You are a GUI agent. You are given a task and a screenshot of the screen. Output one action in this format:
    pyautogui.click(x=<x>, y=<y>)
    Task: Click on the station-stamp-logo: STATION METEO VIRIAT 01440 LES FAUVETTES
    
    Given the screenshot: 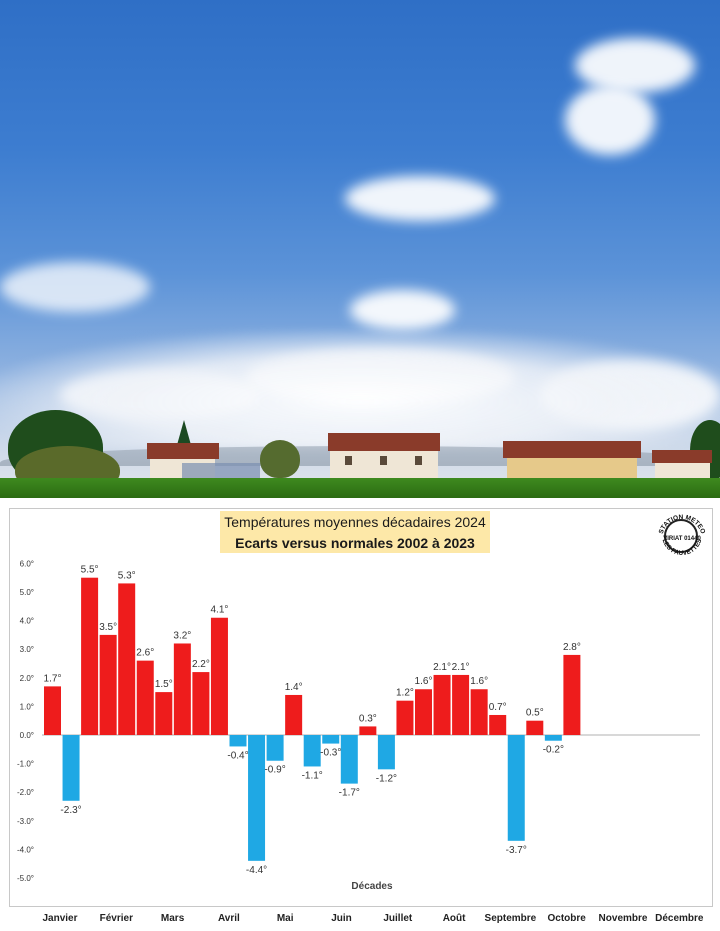 What is the action you would take?
    pyautogui.click(x=682, y=537)
    